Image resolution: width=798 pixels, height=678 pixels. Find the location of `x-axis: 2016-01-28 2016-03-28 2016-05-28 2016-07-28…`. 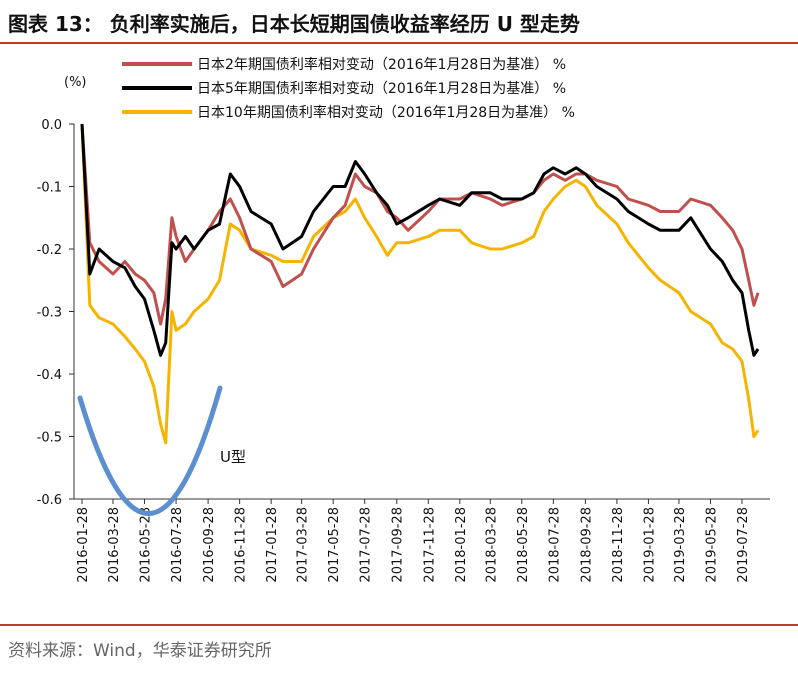

x-axis: 2016-01-28 2016-03-28 2016-05-28 2016-07-28… is located at coordinates (422, 540).